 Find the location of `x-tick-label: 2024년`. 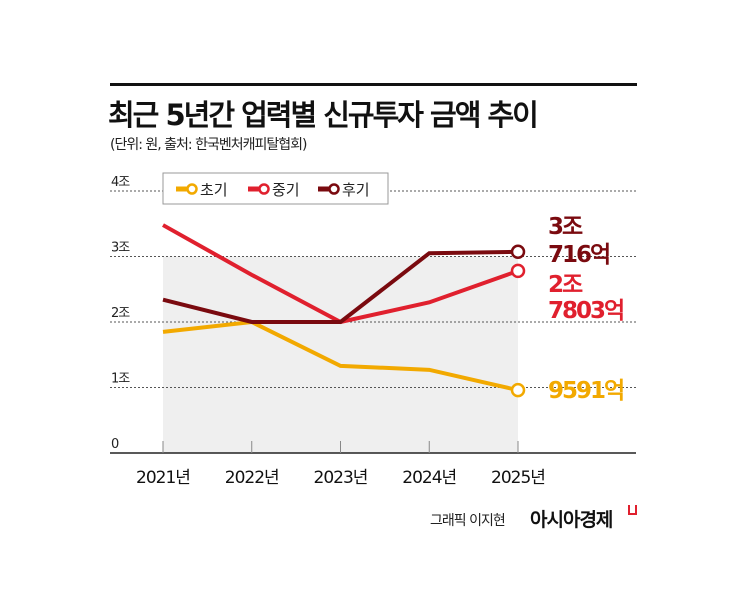

x-tick-label: 2024년 is located at coordinates (429, 478).